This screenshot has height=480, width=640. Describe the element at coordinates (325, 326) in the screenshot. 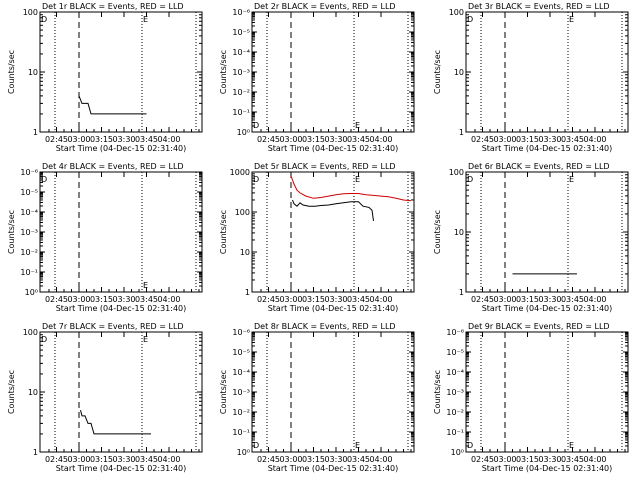

I see `panel-title: Det 8r BLACK = Events, RED = LLD` at that location.